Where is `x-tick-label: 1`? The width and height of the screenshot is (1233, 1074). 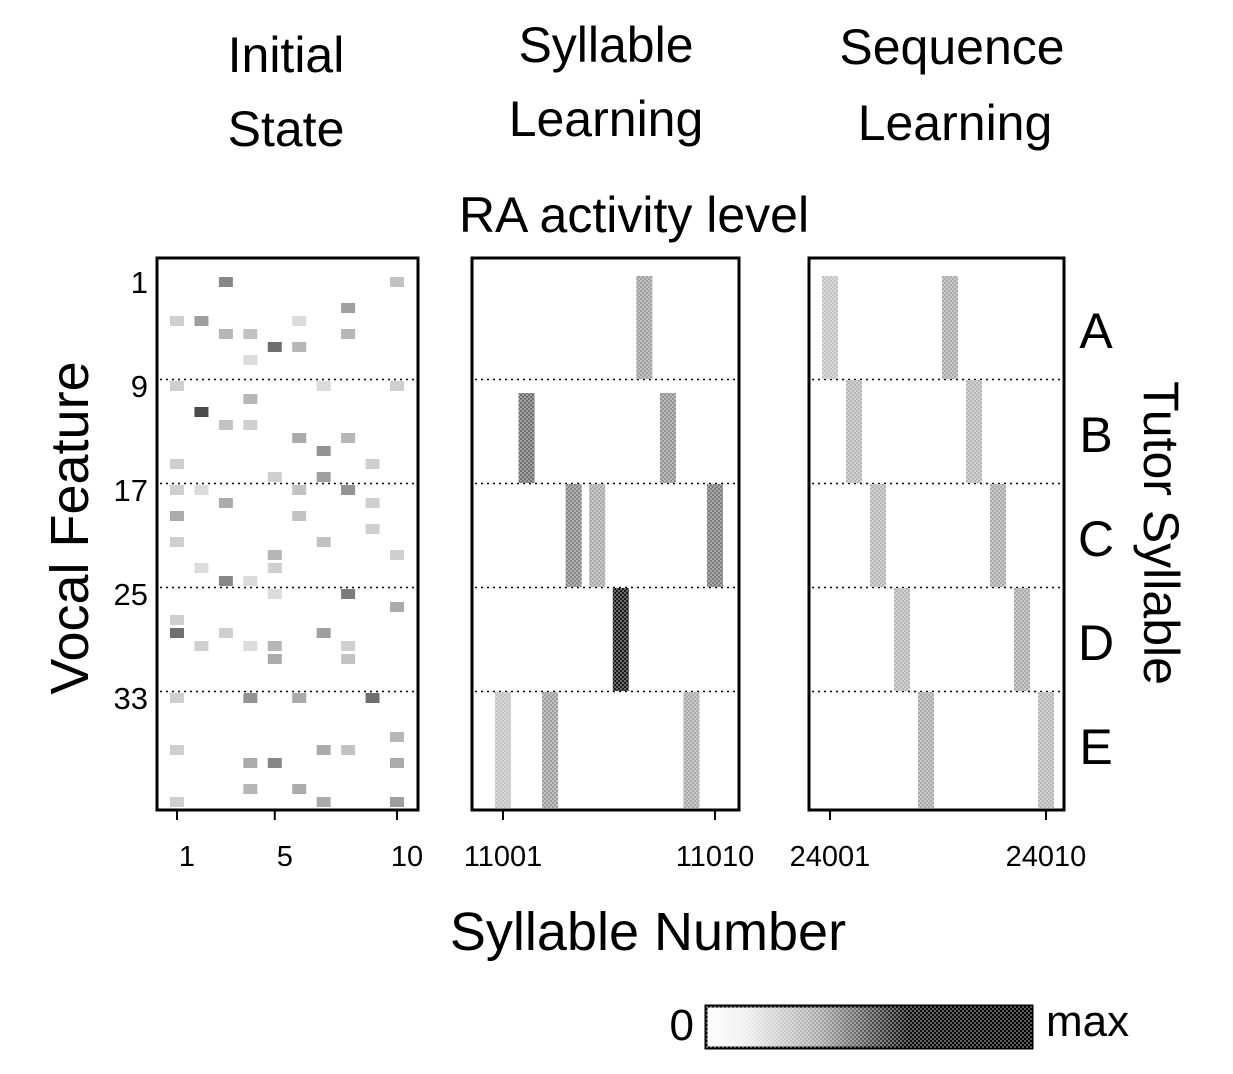
x-tick-label: 1 is located at coordinates (187, 857).